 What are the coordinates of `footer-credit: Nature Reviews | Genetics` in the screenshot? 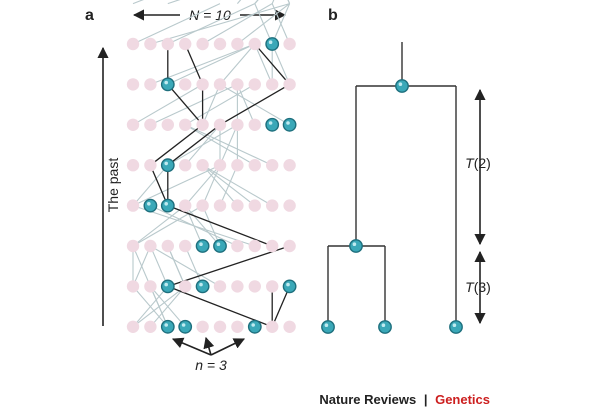 It's located at (404, 399).